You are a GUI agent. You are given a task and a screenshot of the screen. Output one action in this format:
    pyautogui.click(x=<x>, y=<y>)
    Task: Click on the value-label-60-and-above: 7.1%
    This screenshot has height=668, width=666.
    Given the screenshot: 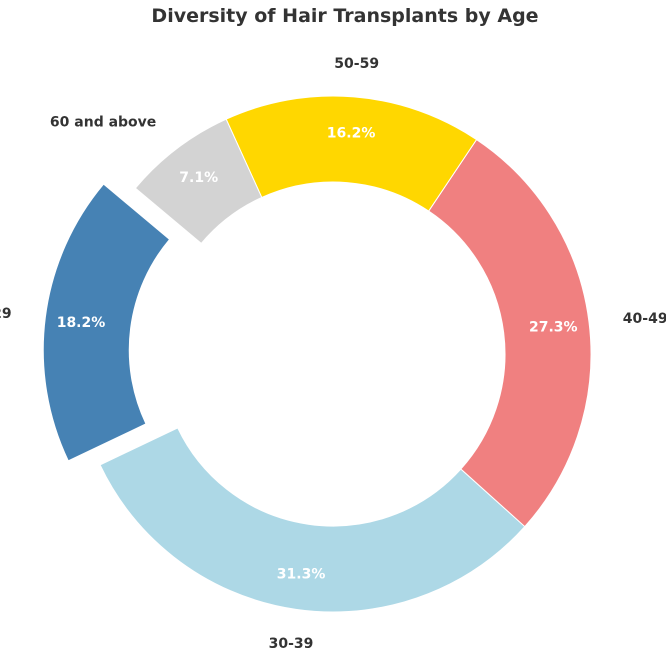 What is the action you would take?
    pyautogui.click(x=198, y=178)
    